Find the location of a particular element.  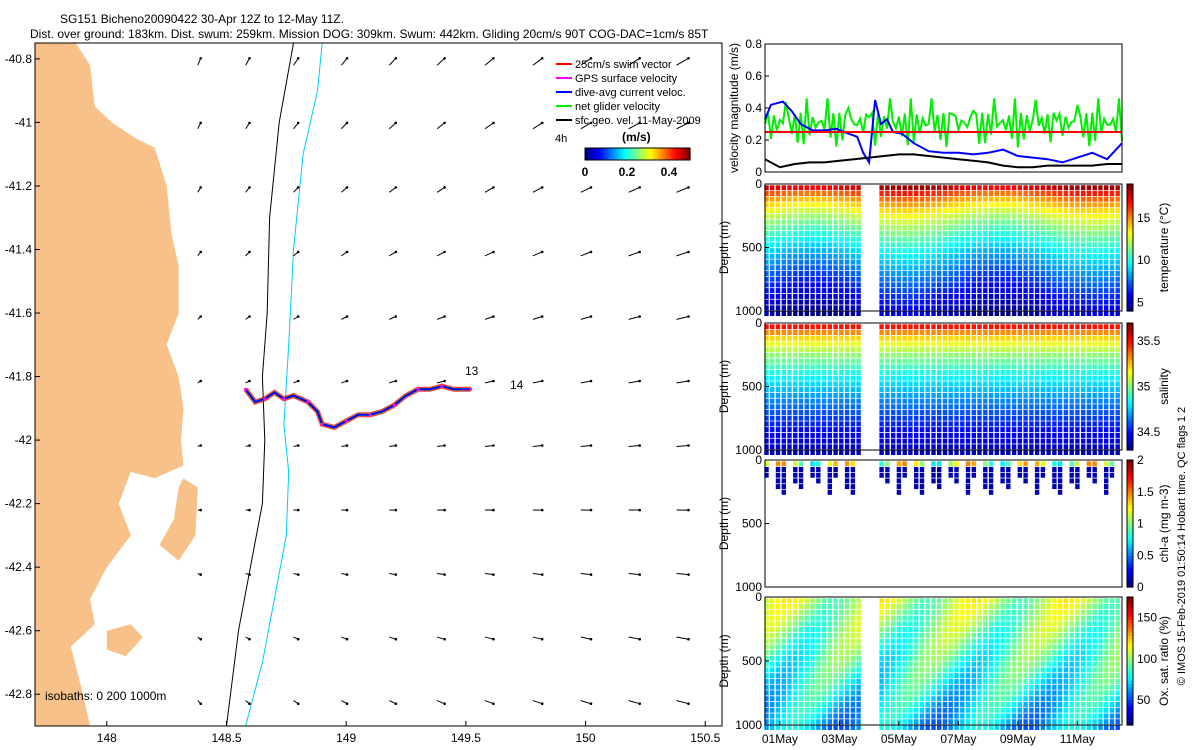

section-colorbar-frame is located at coordinates (1130, 247).